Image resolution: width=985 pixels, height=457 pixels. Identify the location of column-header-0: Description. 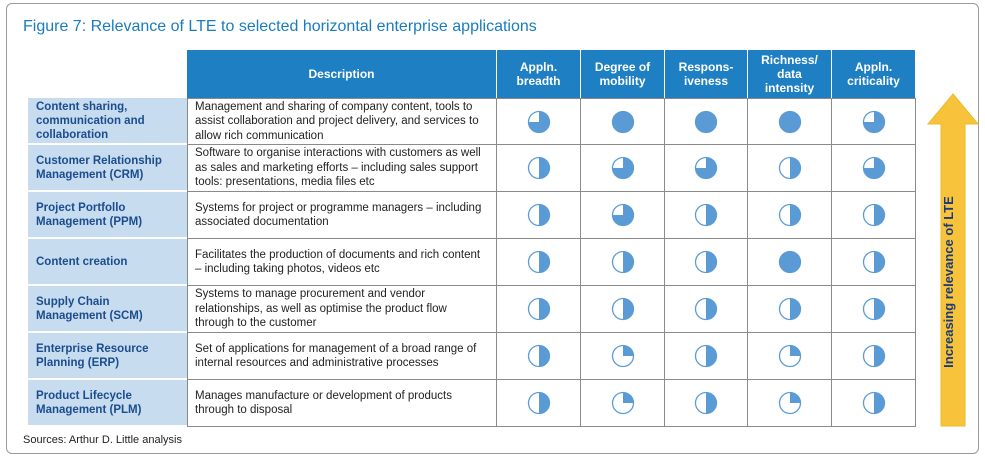
(342, 74).